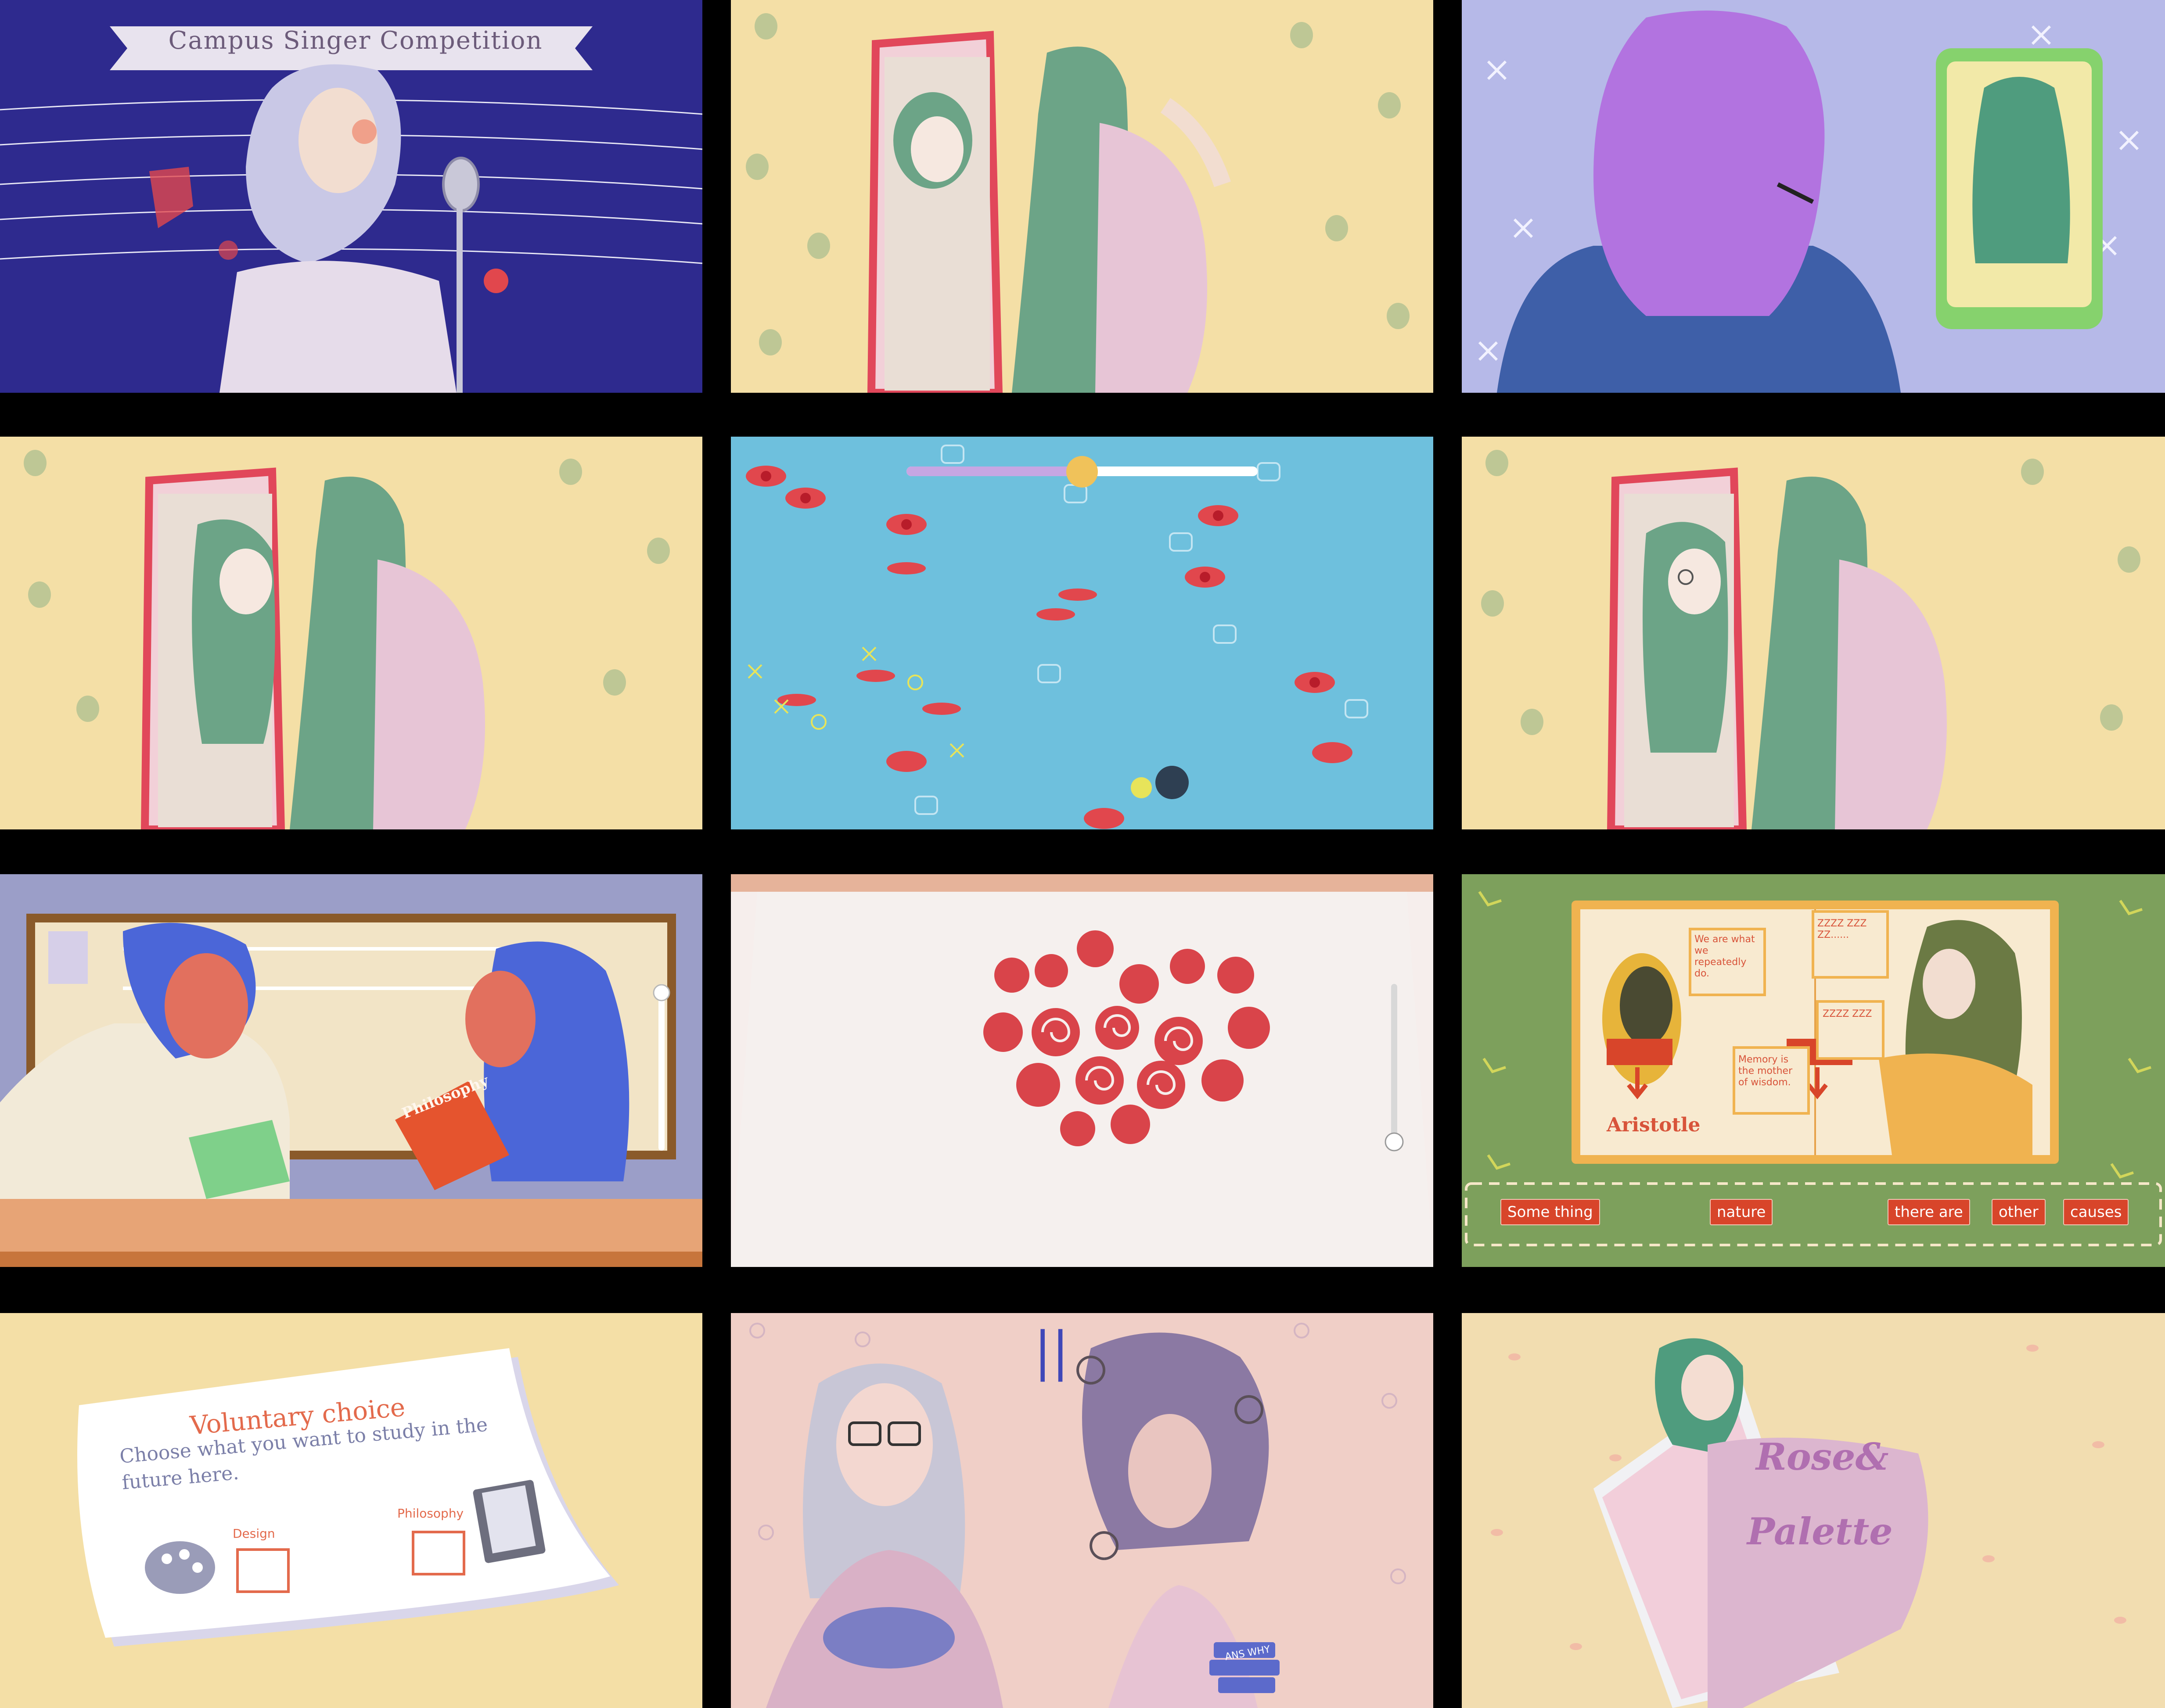  Describe the element at coordinates (1847, 1013) in the screenshot. I see `sleep-note-middle: ZZZZ ZZZ` at that location.